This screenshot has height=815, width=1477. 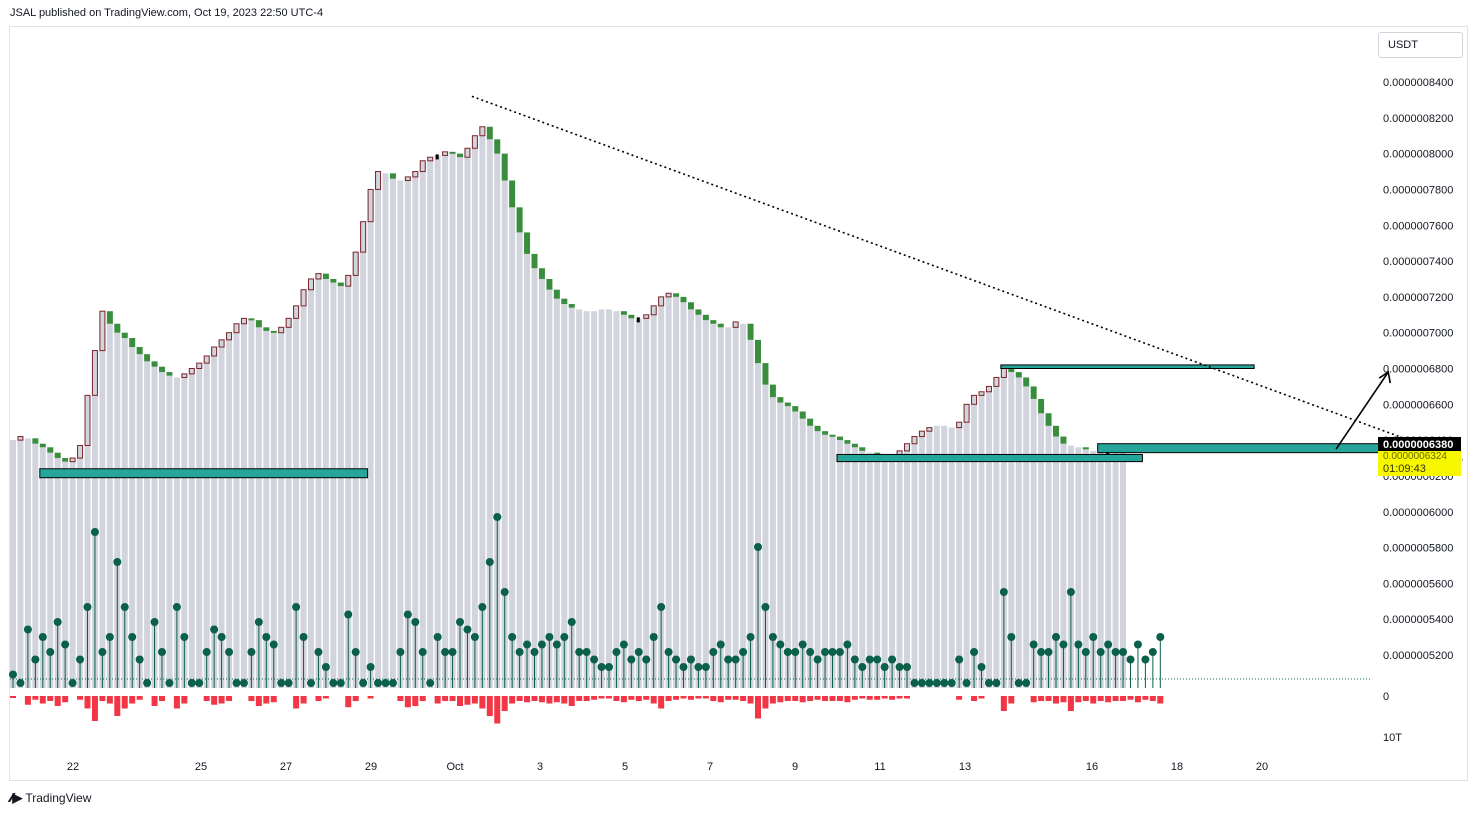 I want to click on last-price-label: 0.0000006380, so click(x=1418, y=445).